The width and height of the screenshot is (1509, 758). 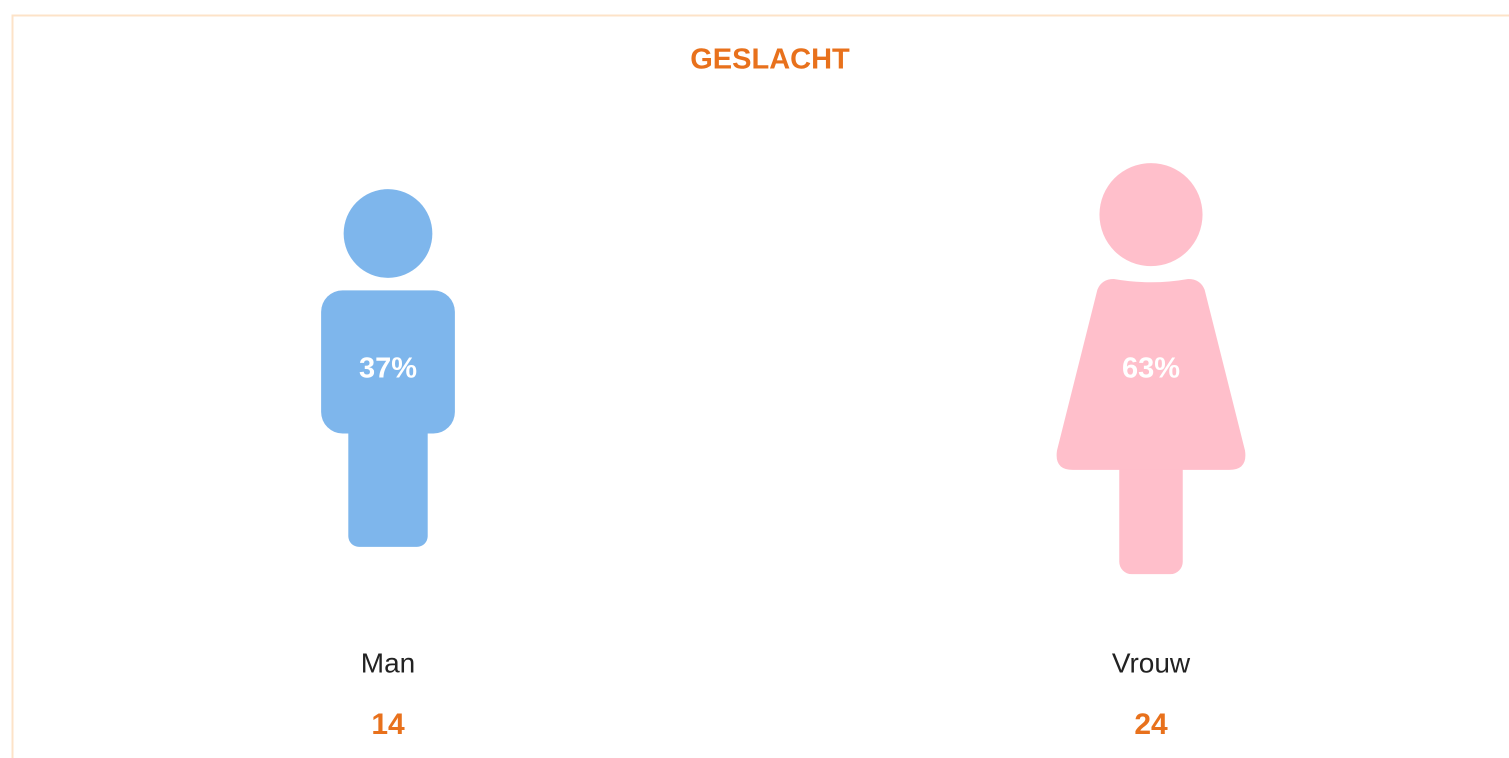 I want to click on count-label: 24, so click(x=1151, y=724).